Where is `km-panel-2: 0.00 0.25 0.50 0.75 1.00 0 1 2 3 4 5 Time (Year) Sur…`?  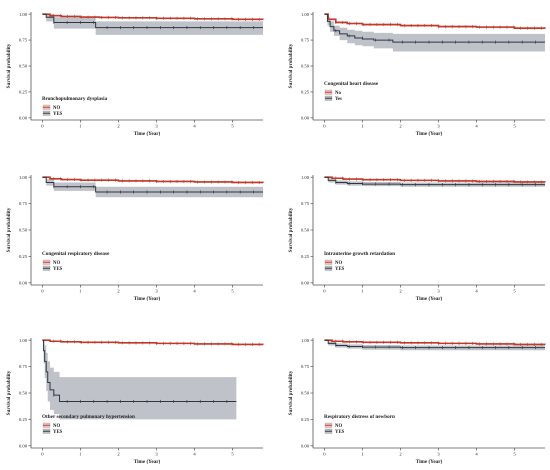 km-panel-2: 0.00 0.25 0.50 0.75 1.00 0 1 2 3 4 5 Time (Year) Sur… is located at coordinates (417, 74).